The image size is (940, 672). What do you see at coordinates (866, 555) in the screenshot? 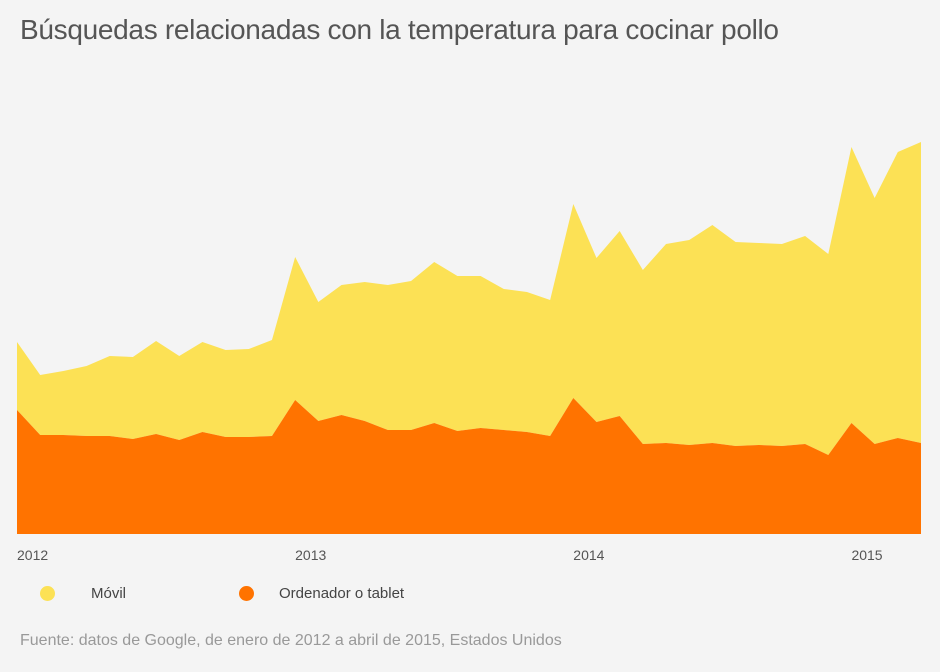
I see `x-tick-label: 2015` at bounding box center [866, 555].